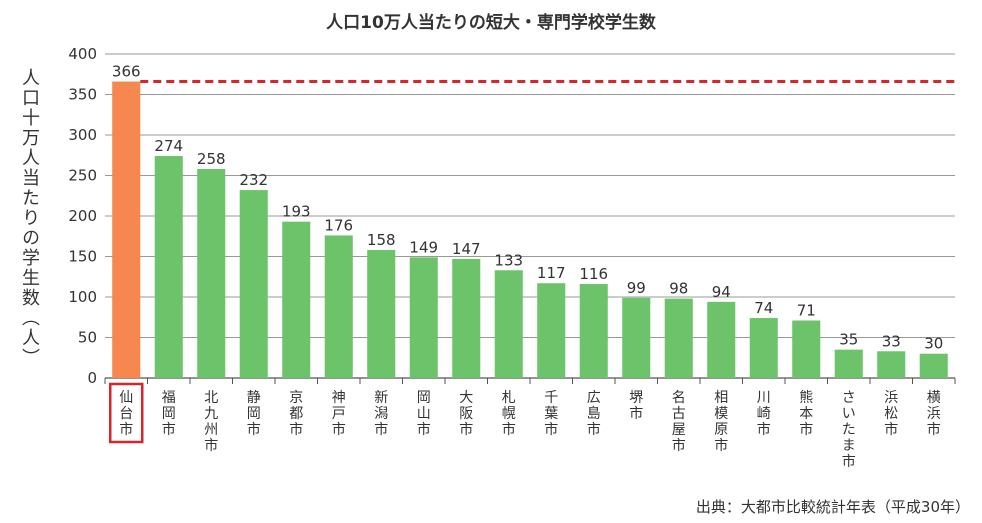 The width and height of the screenshot is (982, 523). I want to click on x-tick-label: 堺, so click(636, 398).